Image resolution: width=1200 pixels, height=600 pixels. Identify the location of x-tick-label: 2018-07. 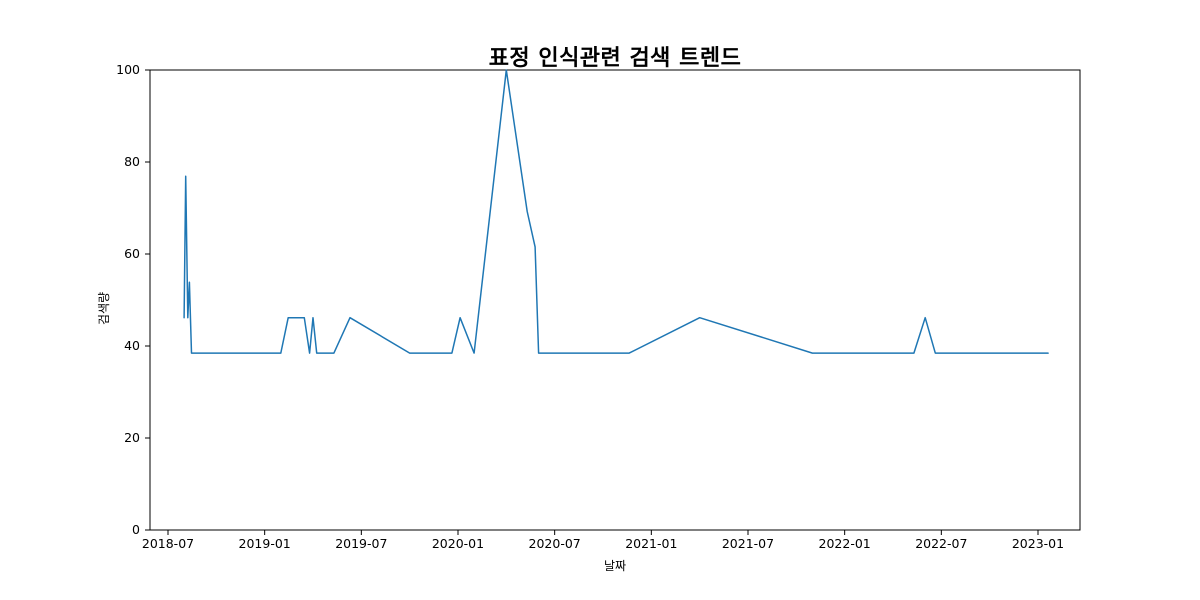
(168, 543).